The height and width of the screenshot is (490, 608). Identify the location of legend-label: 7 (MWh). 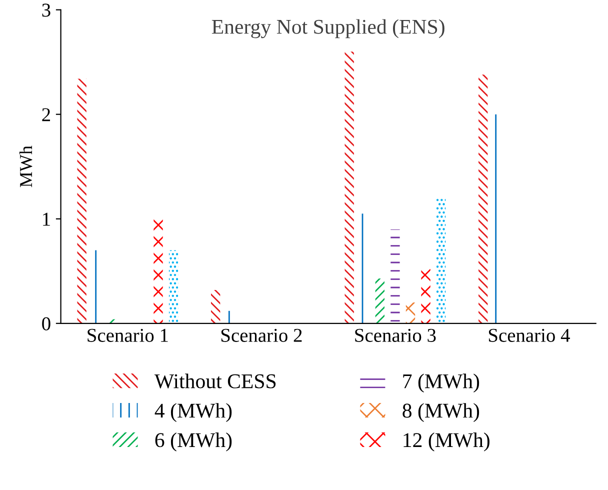
(441, 383).